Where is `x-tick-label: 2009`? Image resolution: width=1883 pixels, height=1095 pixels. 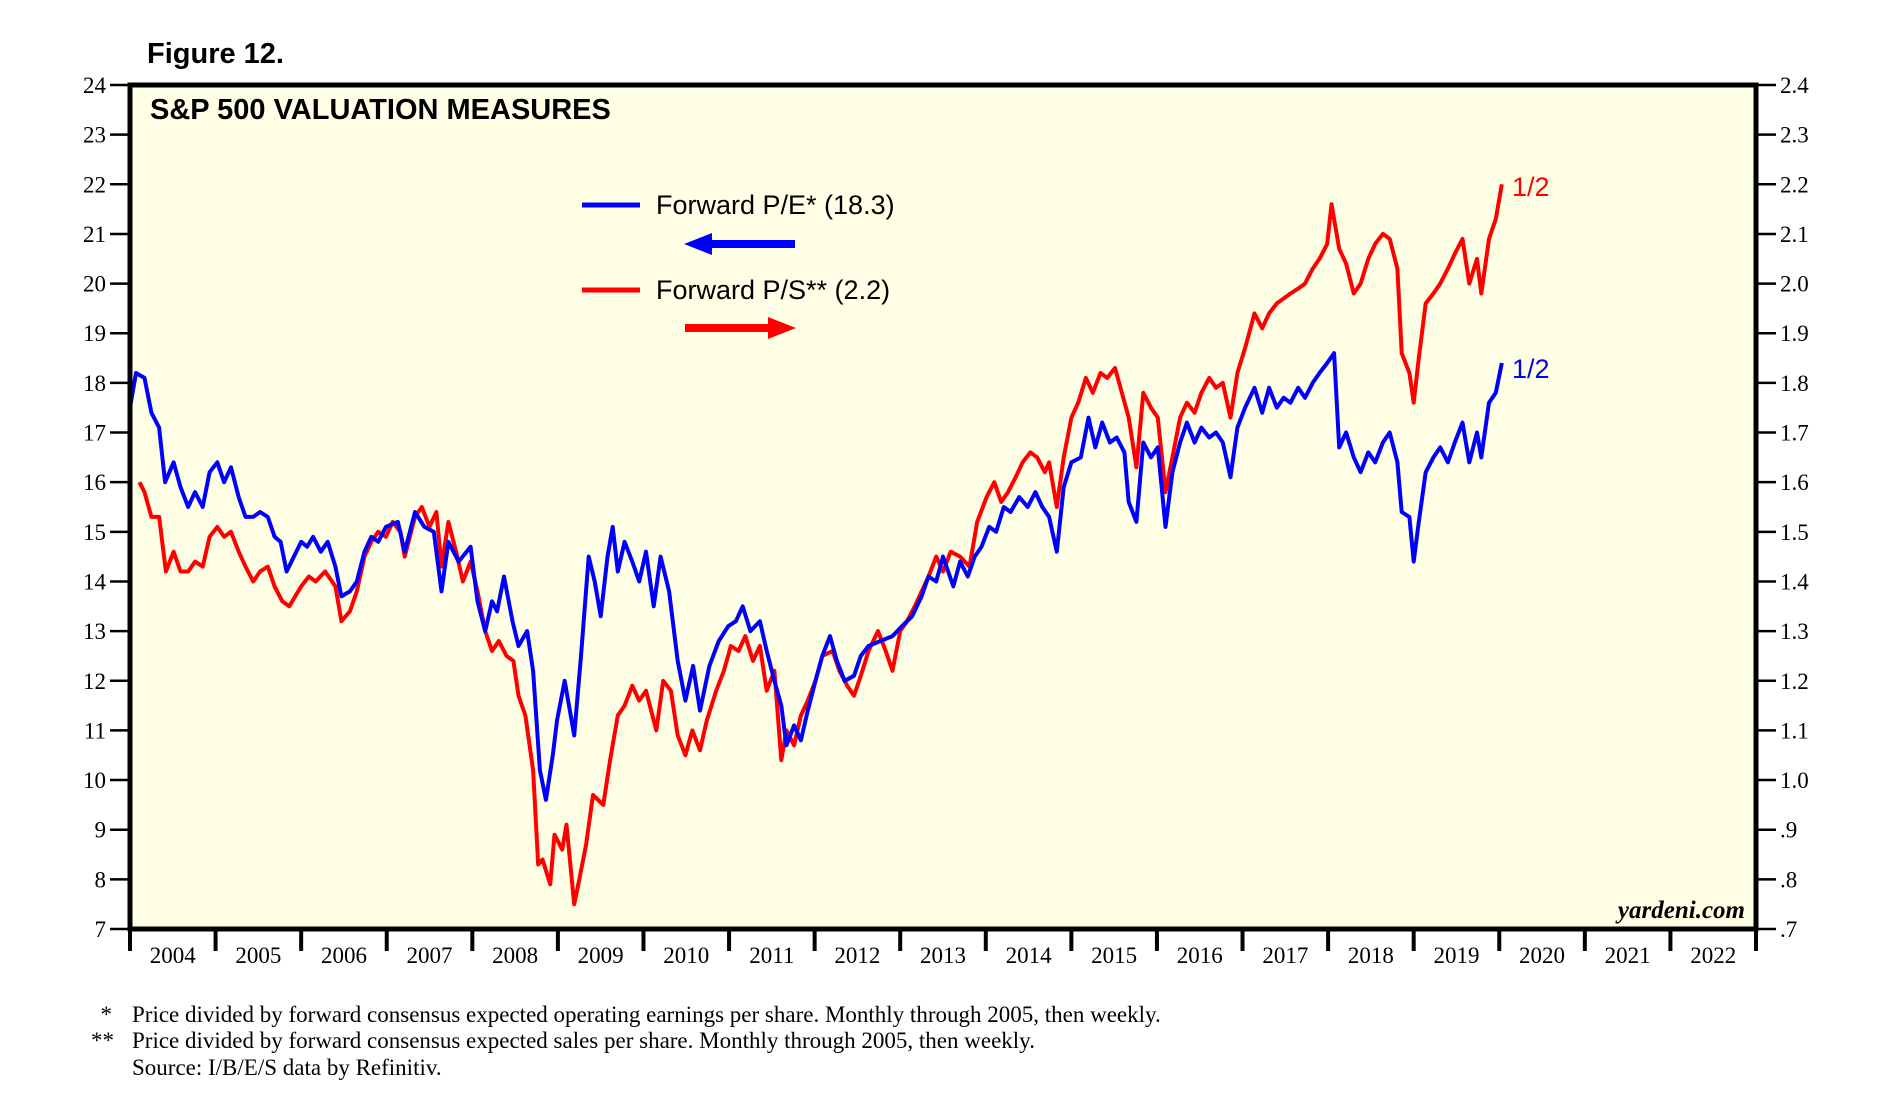 x-tick-label: 2009 is located at coordinates (601, 955).